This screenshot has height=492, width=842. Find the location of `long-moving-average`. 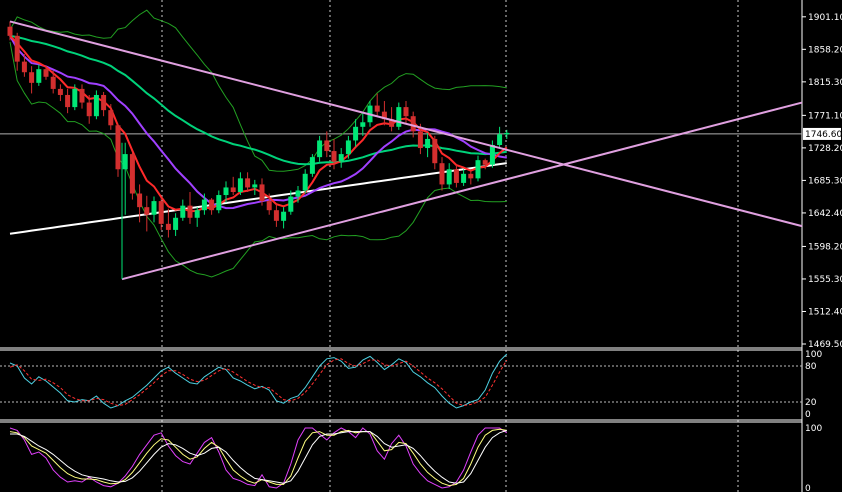

long-moving-average is located at coordinates (258, 198).